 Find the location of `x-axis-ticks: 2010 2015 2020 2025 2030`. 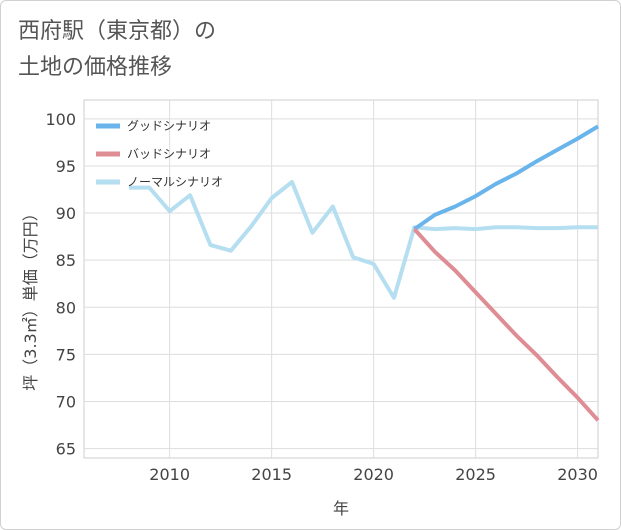

x-axis-ticks: 2010 2015 2020 2025 2030 is located at coordinates (373, 474).